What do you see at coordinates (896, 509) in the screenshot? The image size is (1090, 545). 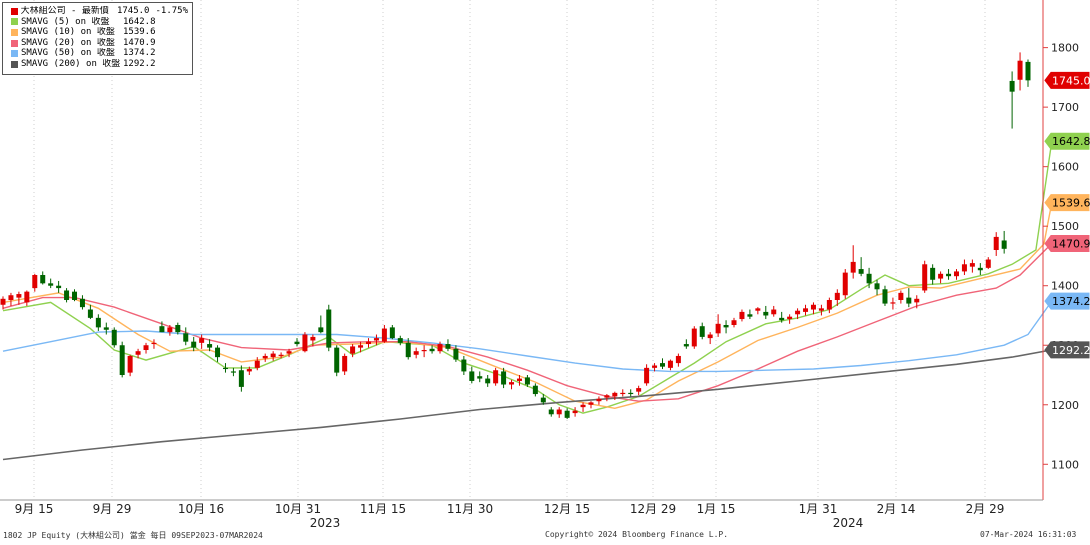 I see `x-tick-label: 2月 14` at bounding box center [896, 509].